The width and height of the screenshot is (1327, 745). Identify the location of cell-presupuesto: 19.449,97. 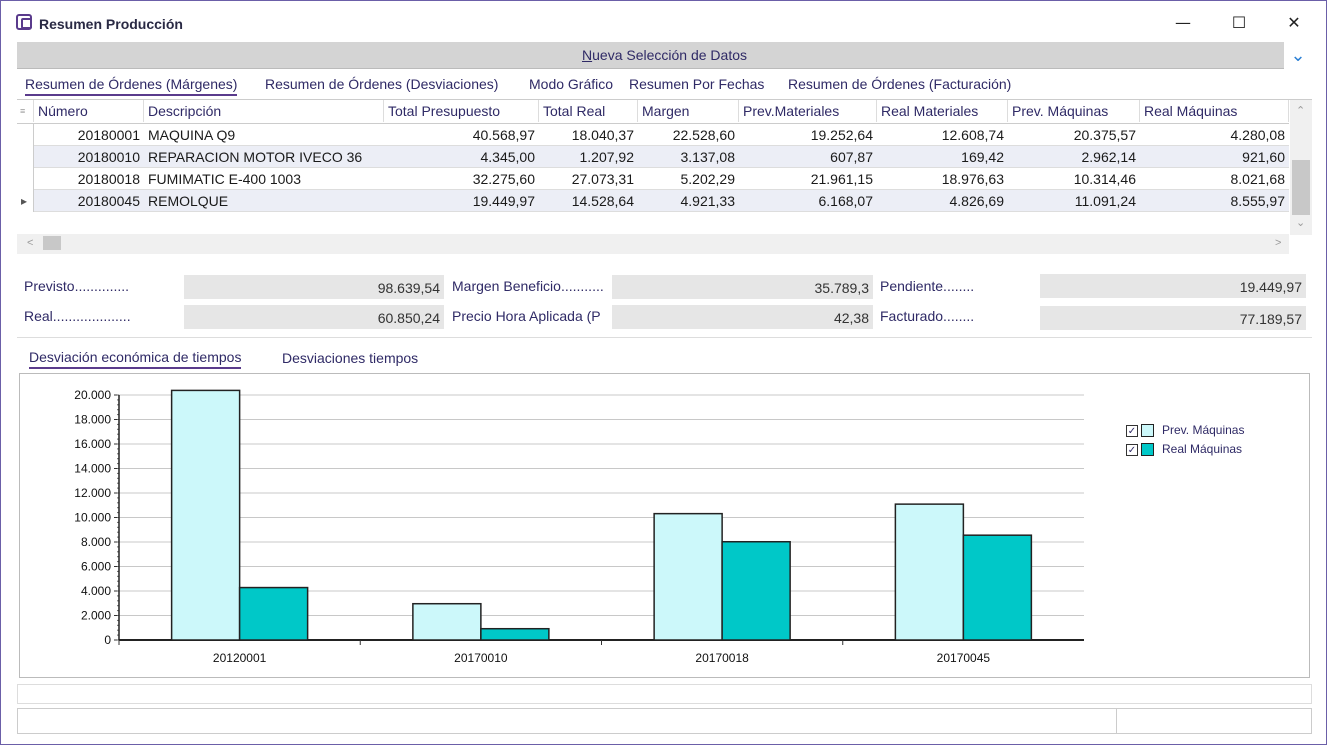
(503, 201).